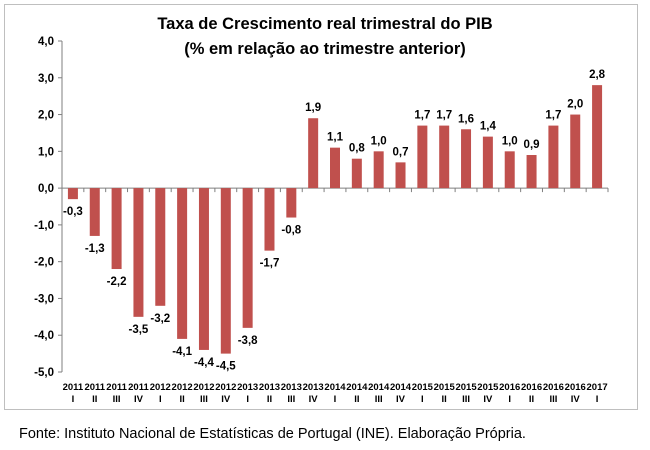  What do you see at coordinates (46, 116) in the screenshot?
I see `y-tick-label: 2,0` at bounding box center [46, 116].